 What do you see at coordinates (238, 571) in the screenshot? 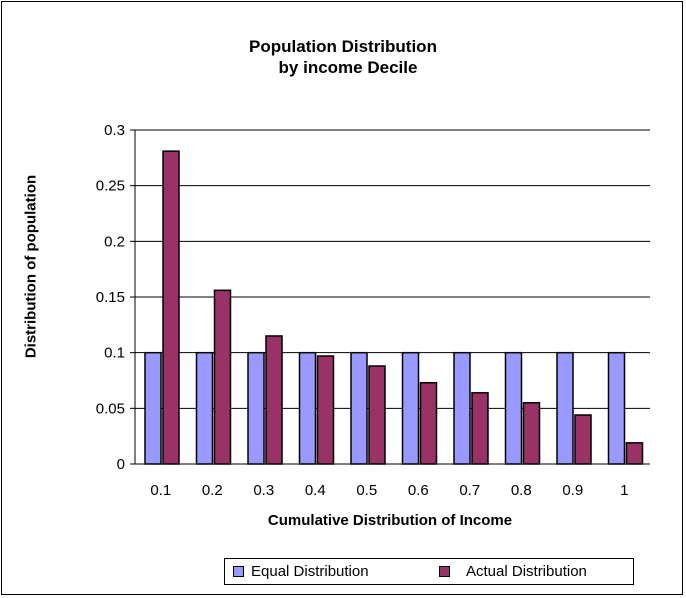
I see `legend-swatch-equal` at bounding box center [238, 571].